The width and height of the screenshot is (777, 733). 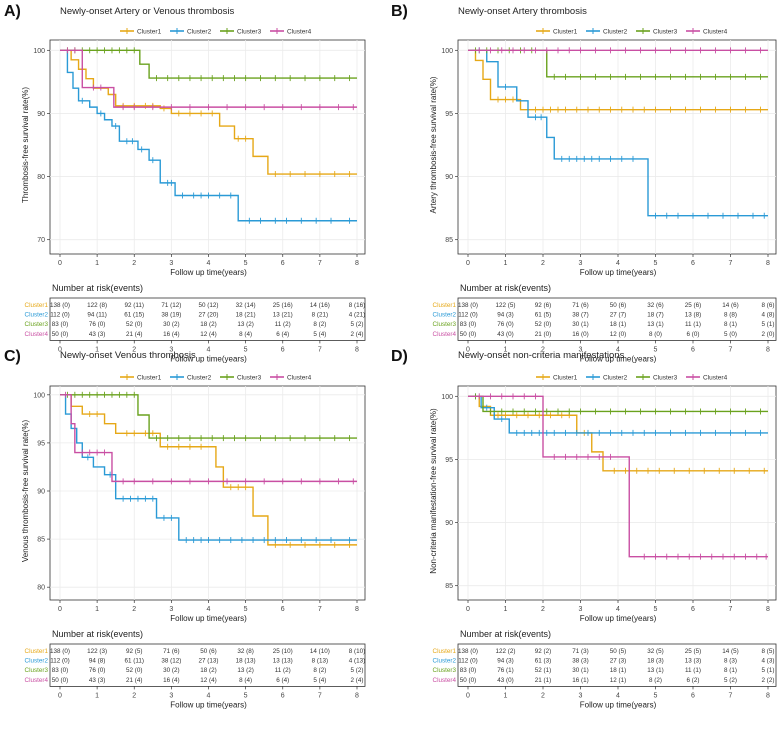 I want to click on risk-cell: 30 (2), so click(x=171, y=324).